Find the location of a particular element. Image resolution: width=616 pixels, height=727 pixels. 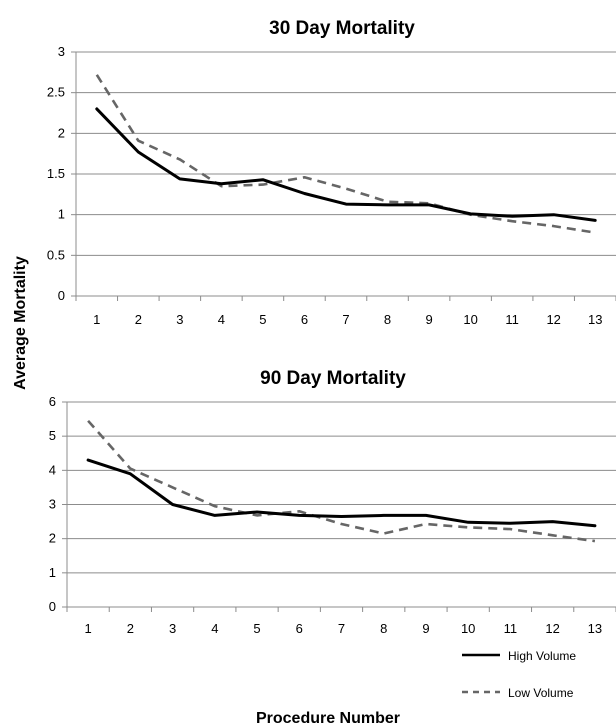

chart-title: 90 Day Mortality is located at coordinates (333, 378).